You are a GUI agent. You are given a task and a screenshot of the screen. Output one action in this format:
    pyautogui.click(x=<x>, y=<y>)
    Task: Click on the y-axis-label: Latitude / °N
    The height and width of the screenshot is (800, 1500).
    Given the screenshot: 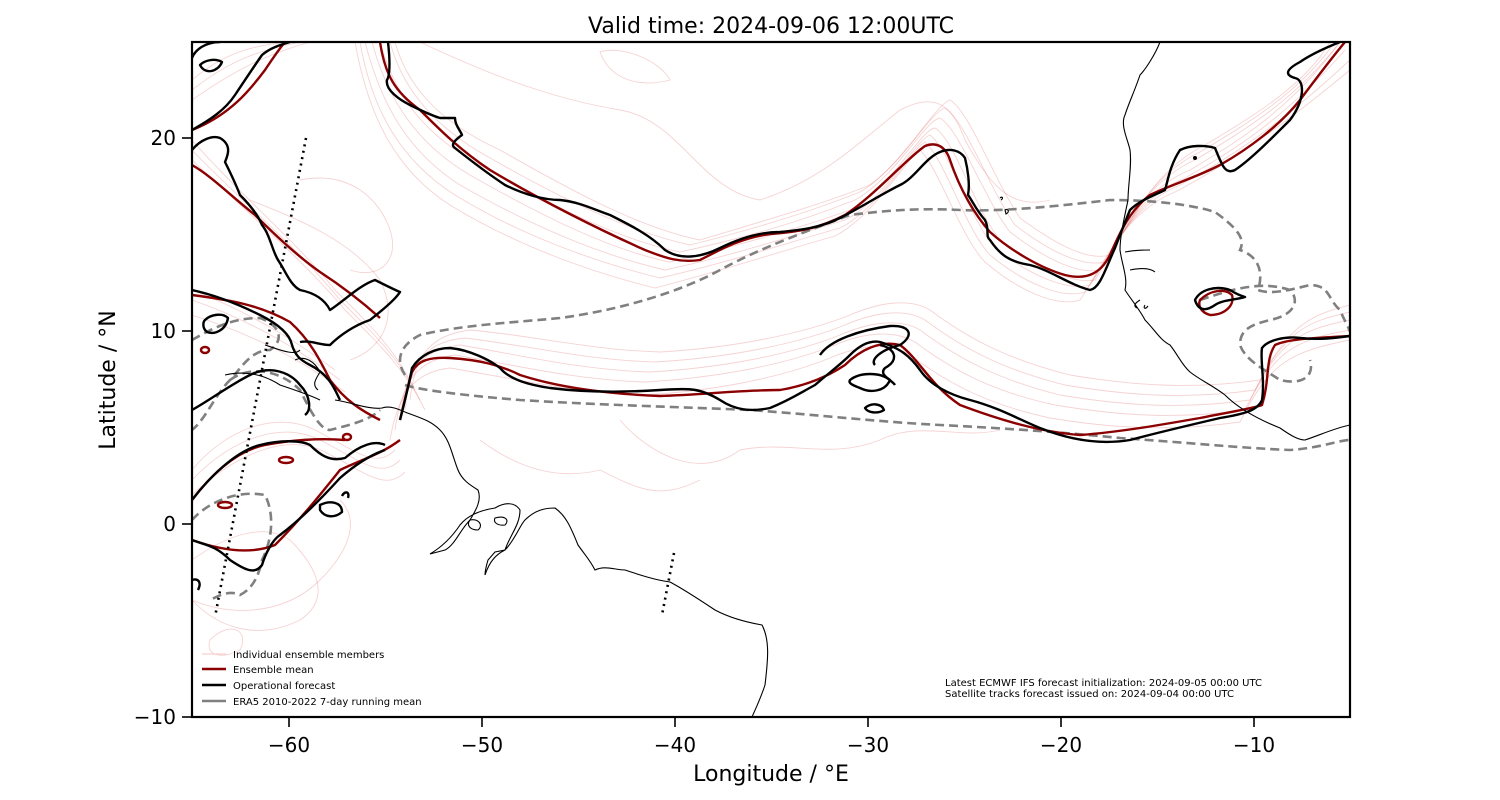 What is the action you would take?
    pyautogui.click(x=108, y=379)
    